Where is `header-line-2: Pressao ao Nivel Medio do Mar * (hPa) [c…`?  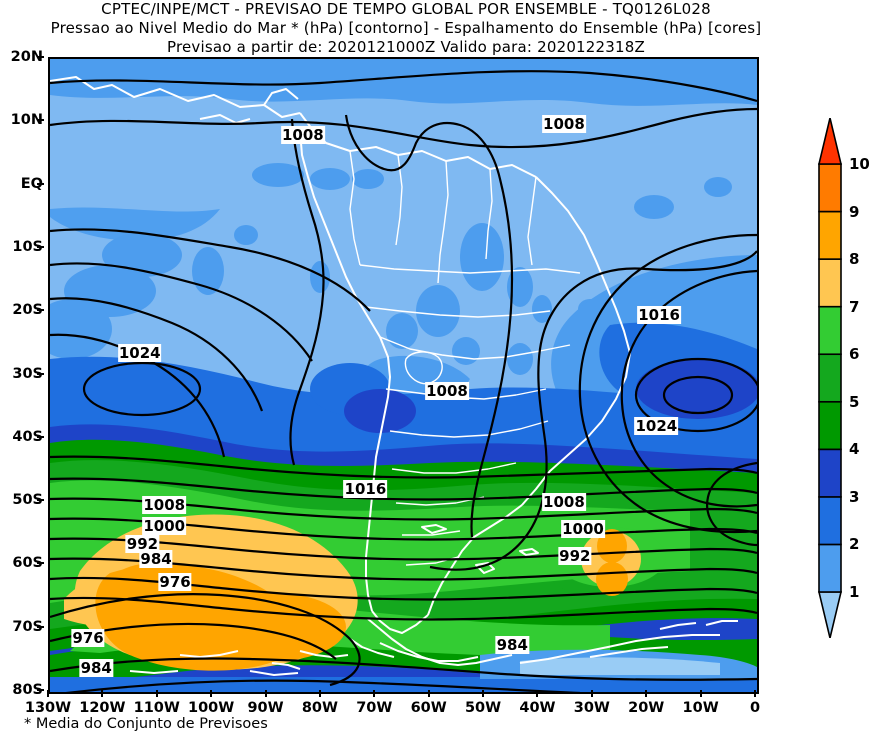
header-line-2: Pressao ao Nivel Medio do Mar * (hPa) [c… is located at coordinates (406, 28).